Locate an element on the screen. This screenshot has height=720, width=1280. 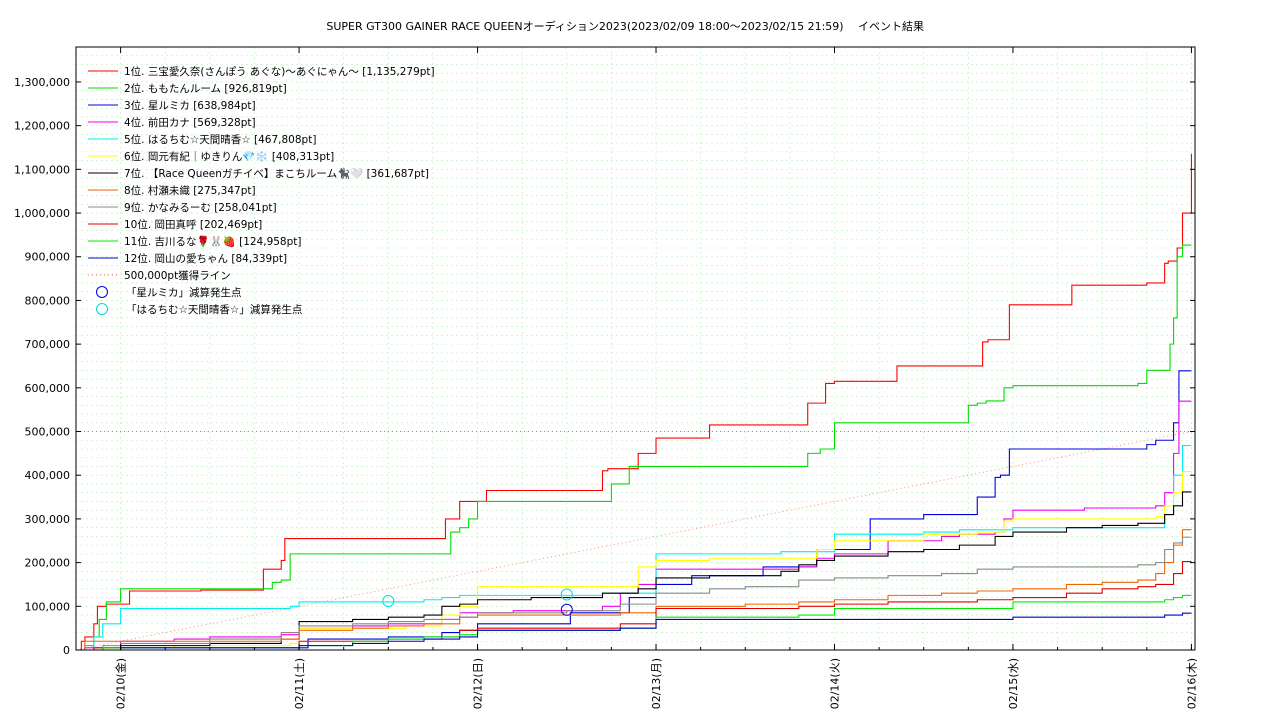
x-tick-label: 02/12(日) is located at coordinates (478, 683).